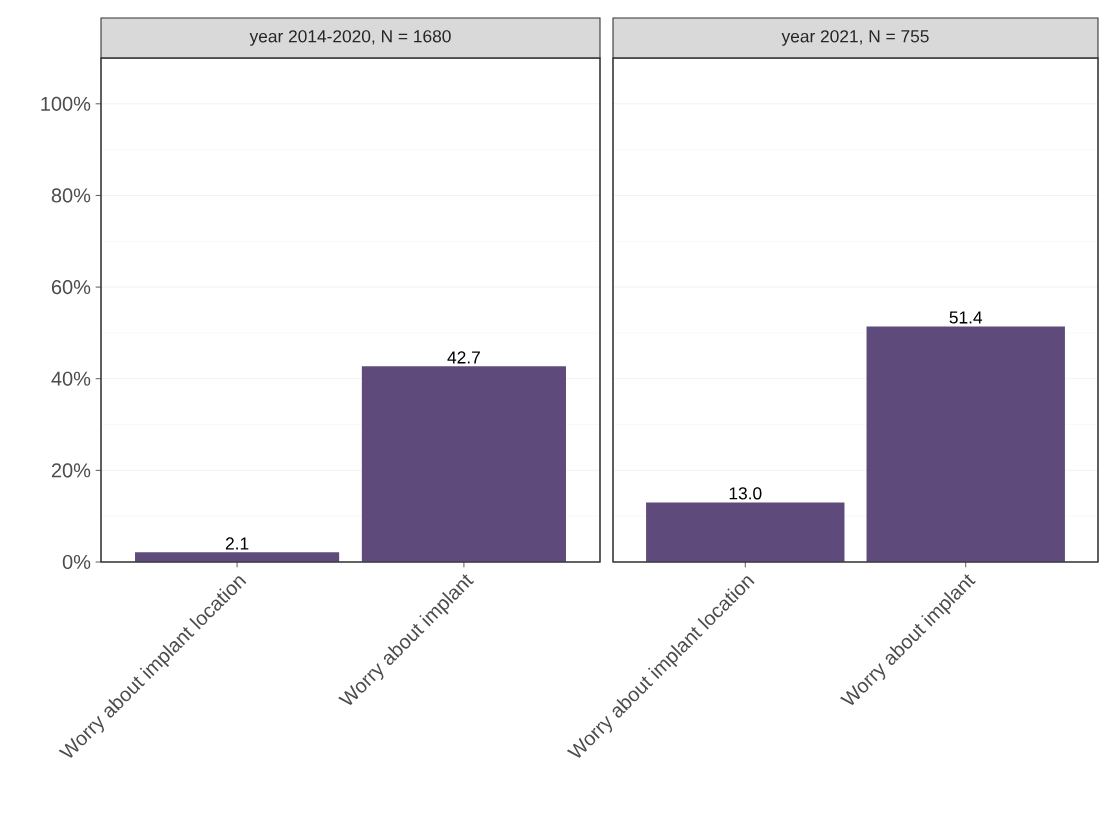 This screenshot has height=816, width=1100. I want to click on data-label: 51.4, so click(966, 317).